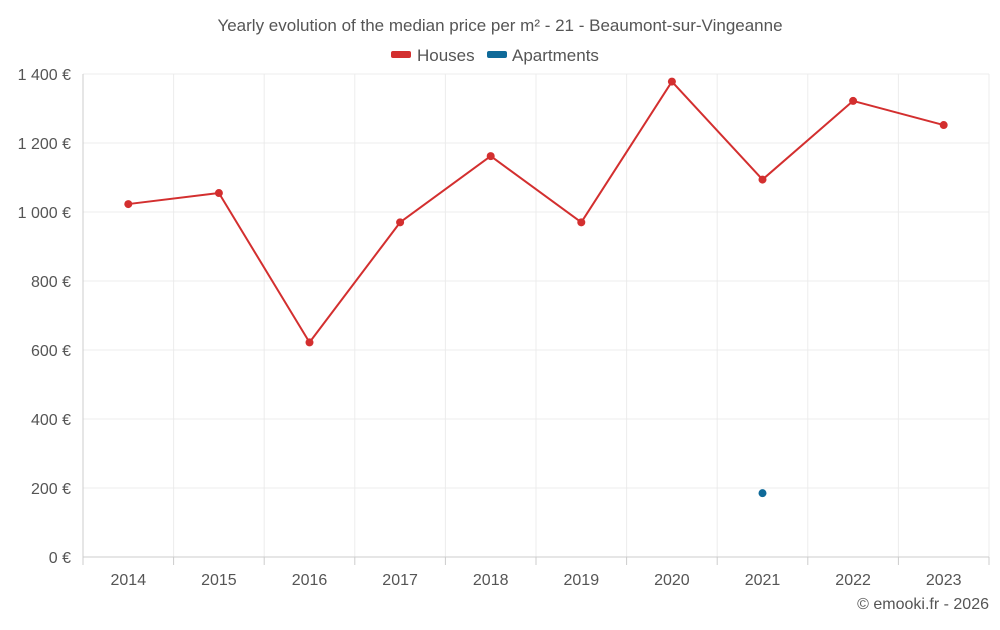 The width and height of the screenshot is (1000, 630). What do you see at coordinates (581, 222) in the screenshot?
I see `data-point-houses-2019` at bounding box center [581, 222].